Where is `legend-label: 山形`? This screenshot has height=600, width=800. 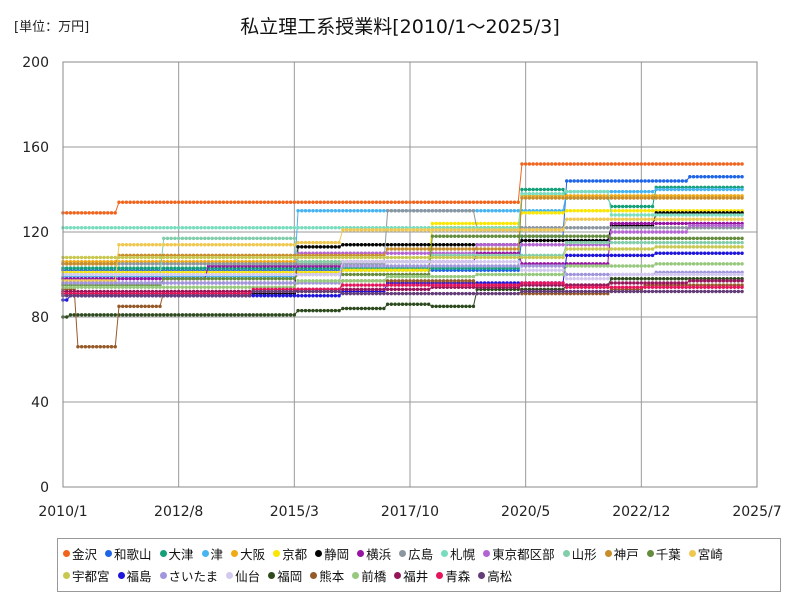 legend-label: 山形 is located at coordinates (584, 554).